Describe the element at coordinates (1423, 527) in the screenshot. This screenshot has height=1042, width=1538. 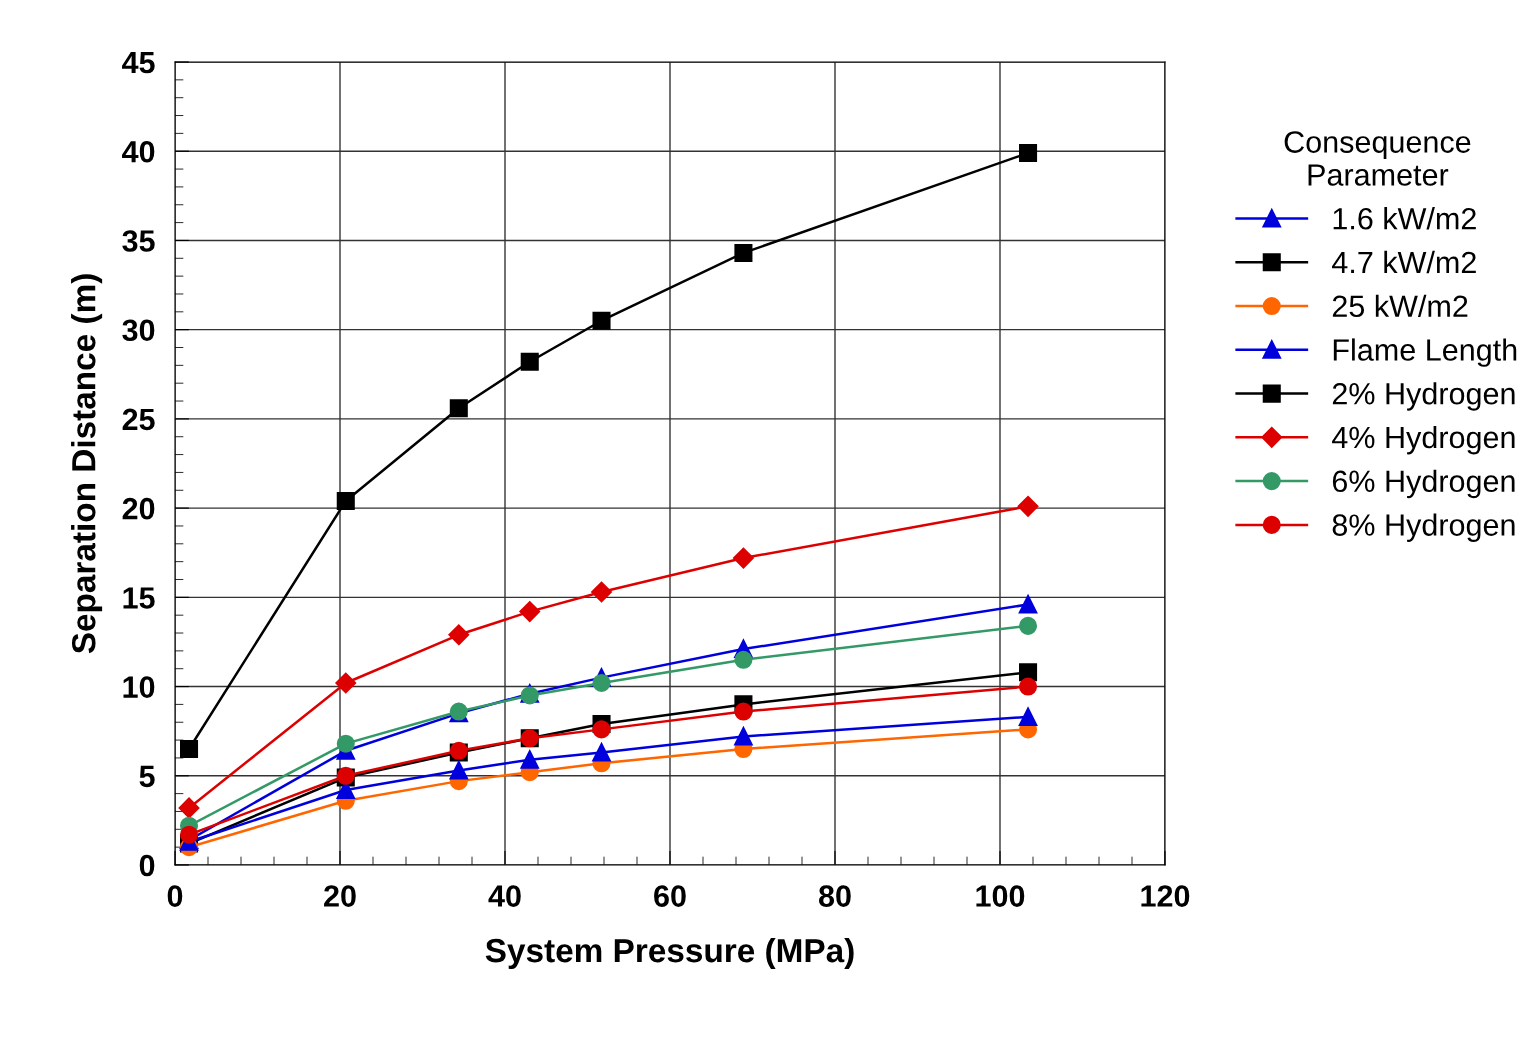
I see `legend-label: 8% Hydrogen` at that location.